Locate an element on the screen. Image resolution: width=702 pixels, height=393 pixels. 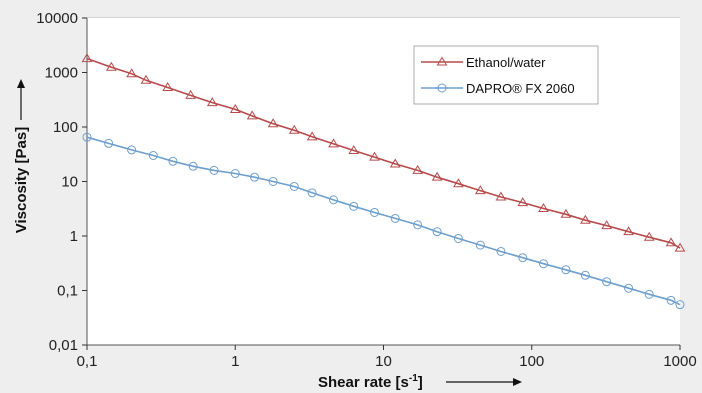
x-tick-label: 0,1 is located at coordinates (87, 361).